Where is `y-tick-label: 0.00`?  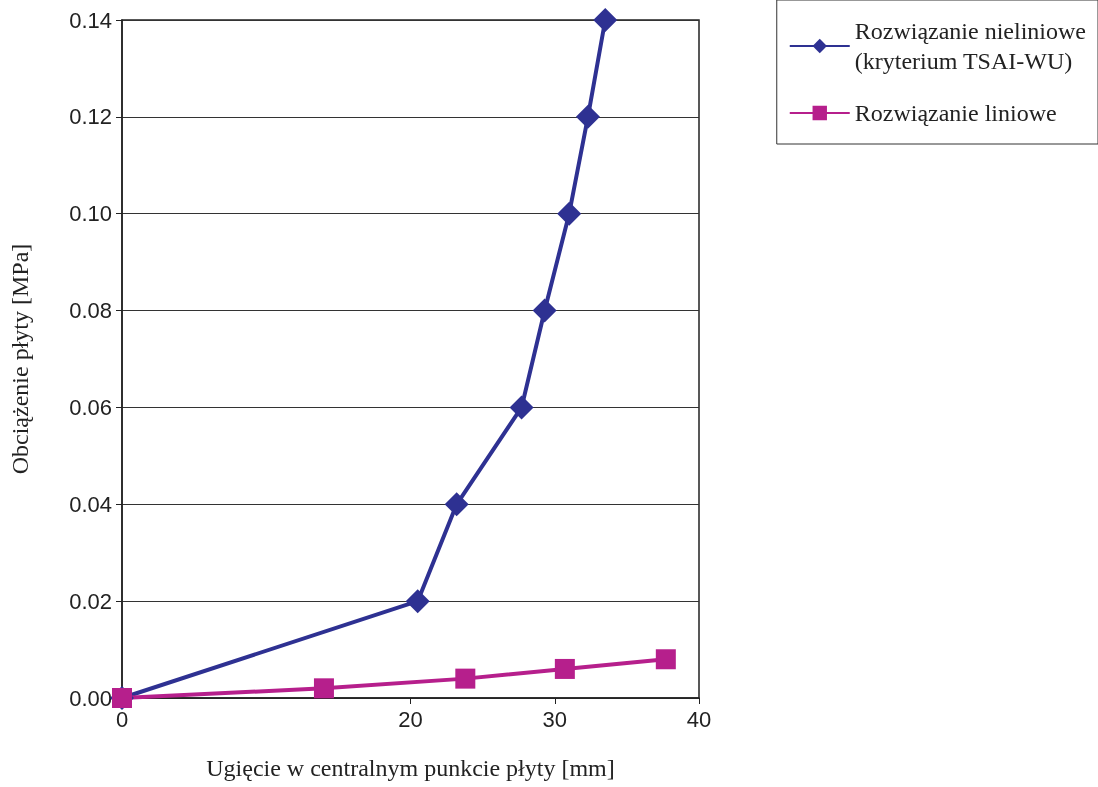 y-tick-label: 0.00 is located at coordinates (90, 698).